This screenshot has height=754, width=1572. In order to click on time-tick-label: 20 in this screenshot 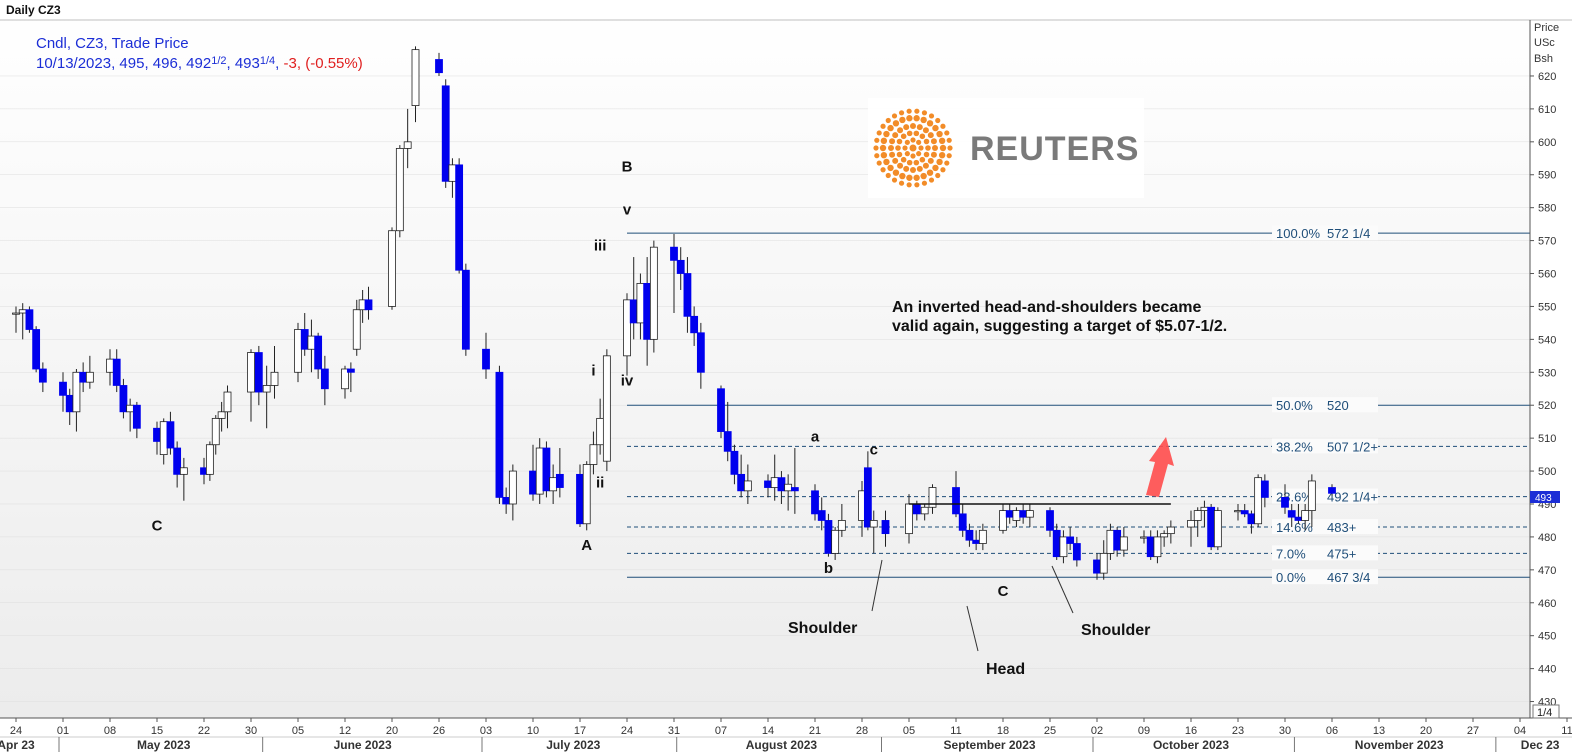, I will do `click(392, 731)`.